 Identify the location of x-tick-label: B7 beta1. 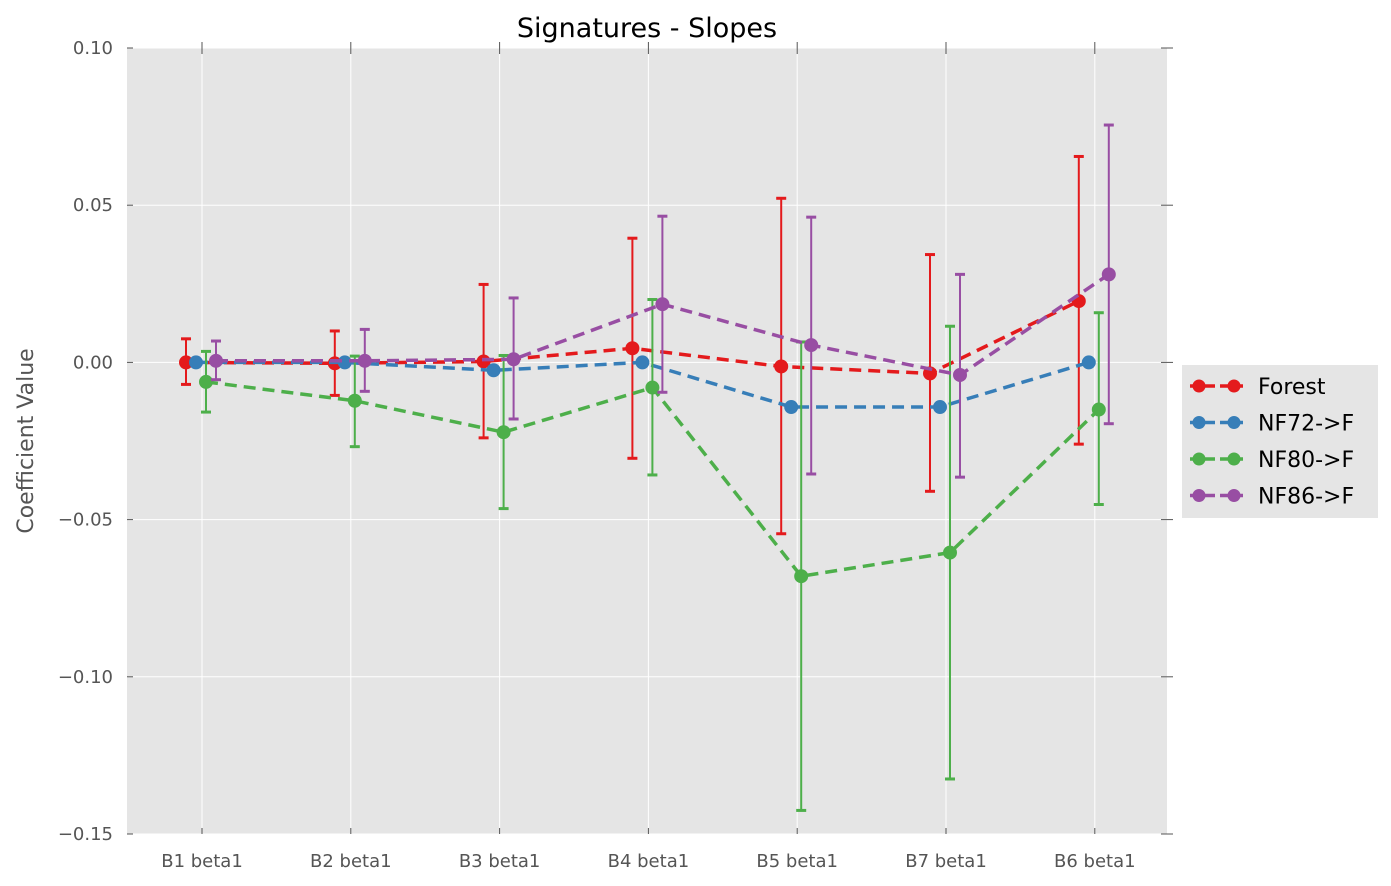
(946, 861).